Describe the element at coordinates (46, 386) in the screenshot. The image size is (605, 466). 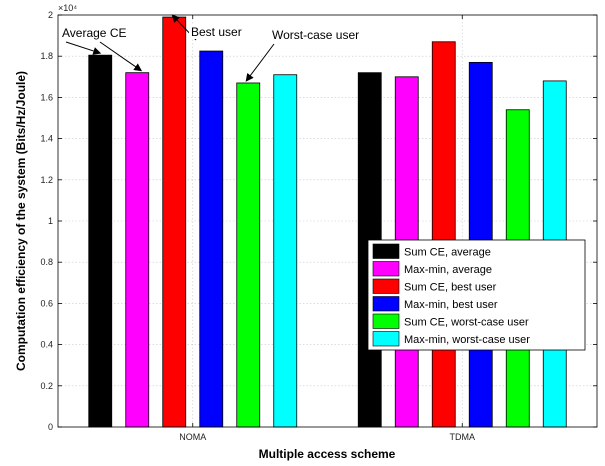
I see `y-tick-label: 0.2` at that location.